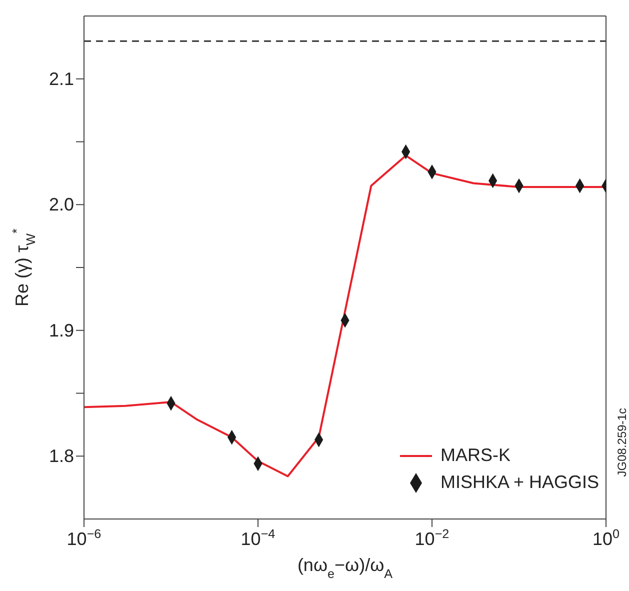 The height and width of the screenshot is (591, 629). Describe the element at coordinates (61, 78) in the screenshot. I see `y-tick-label: 2.1` at that location.